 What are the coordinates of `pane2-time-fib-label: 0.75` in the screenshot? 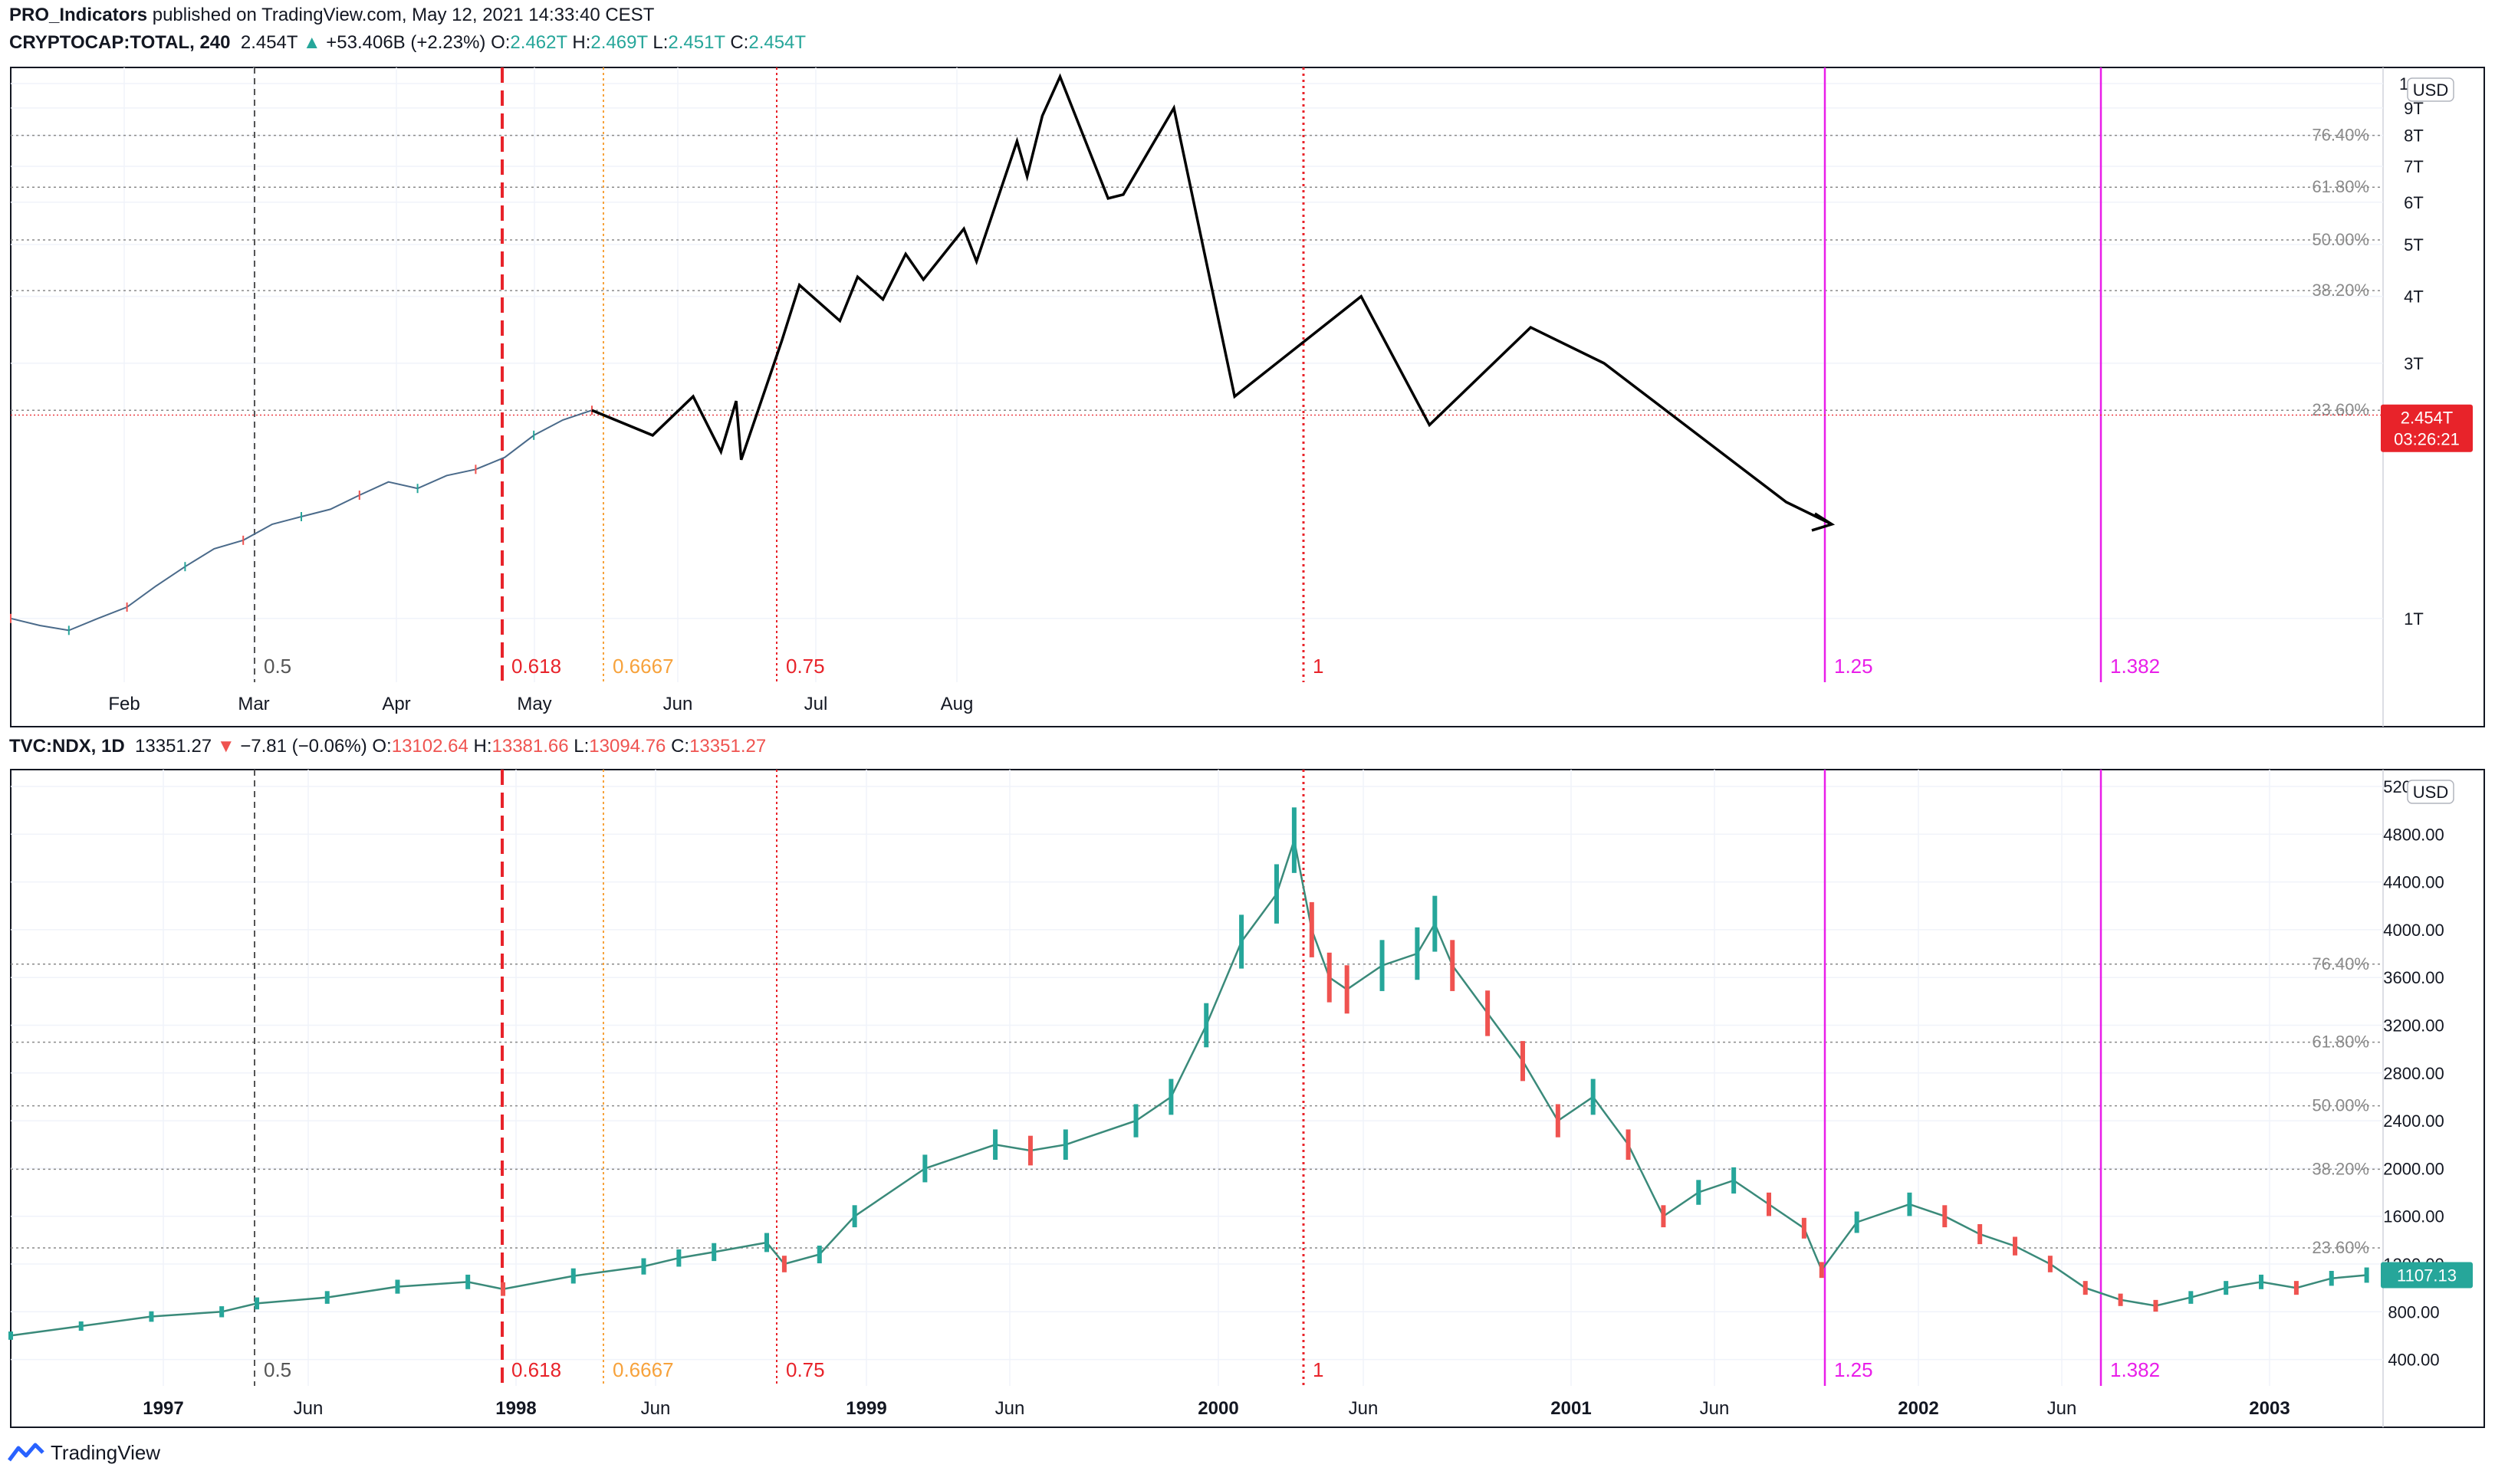 It's located at (806, 1369).